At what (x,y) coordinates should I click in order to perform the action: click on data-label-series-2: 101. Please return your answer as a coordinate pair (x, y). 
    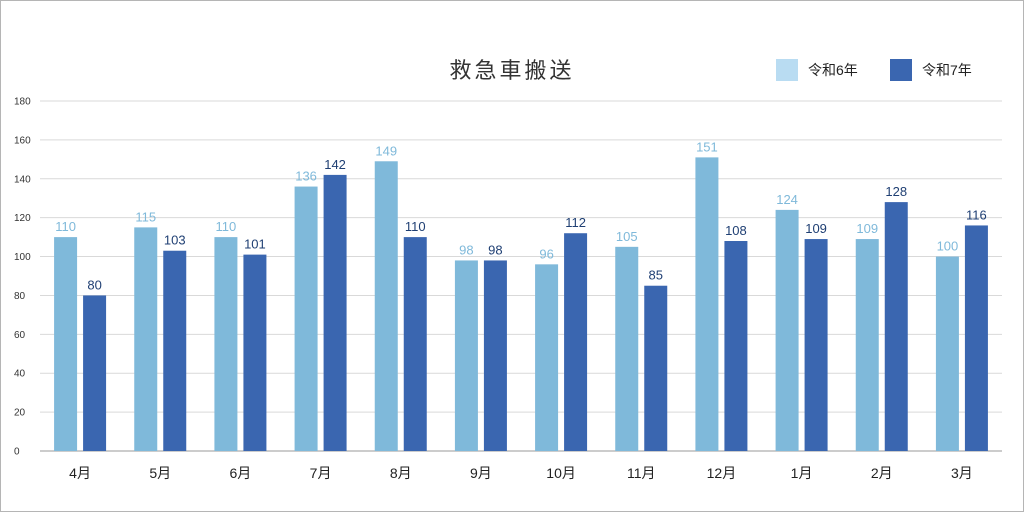
    Looking at the image, I should click on (255, 244).